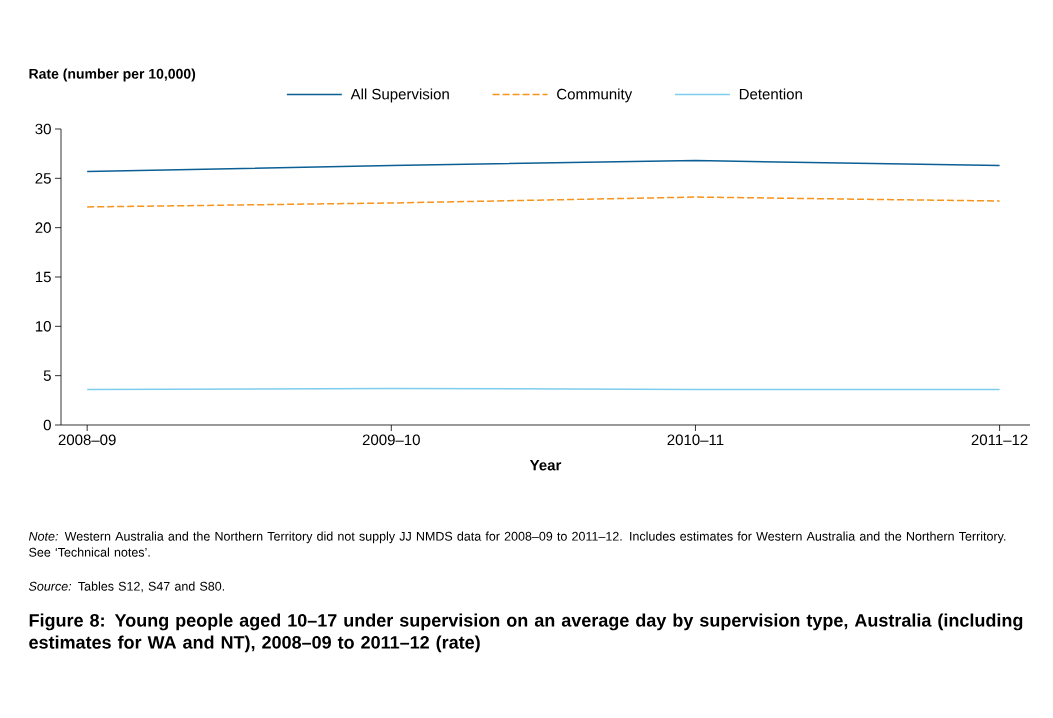  Describe the element at coordinates (112, 75) in the screenshot. I see `y-axis-title: Rate (number per 10,000)` at that location.